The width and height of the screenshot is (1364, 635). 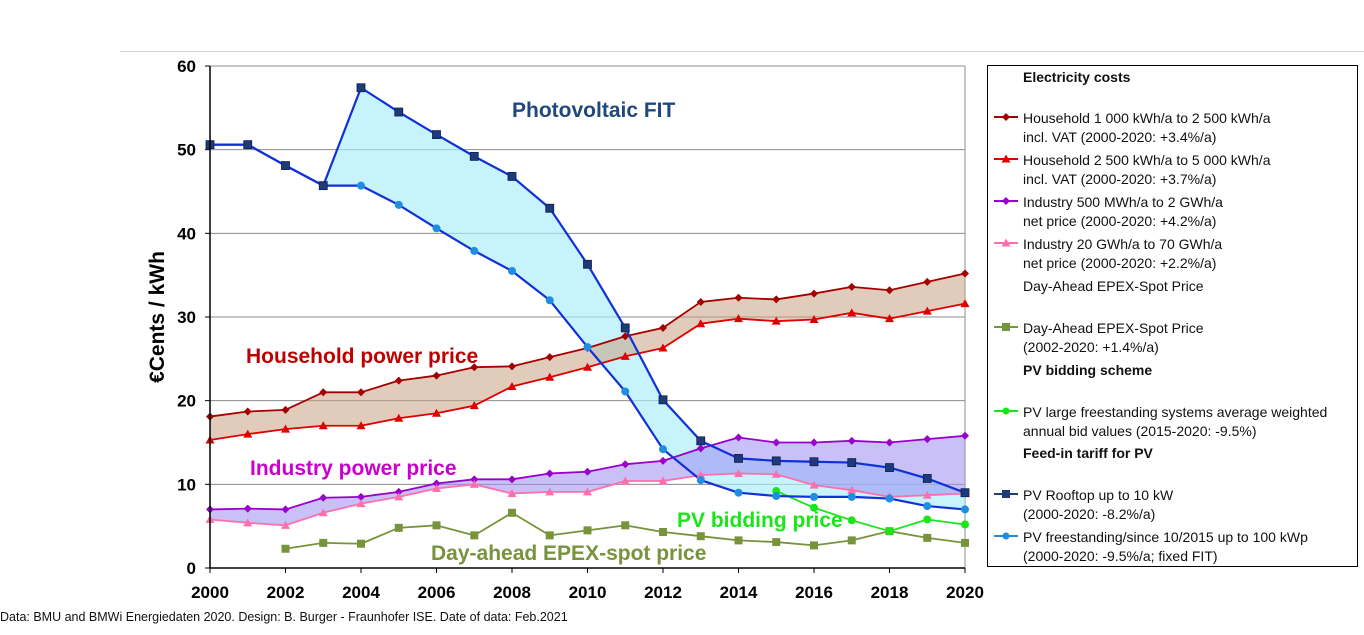 What do you see at coordinates (1088, 370) in the screenshot?
I see `legend-bidding-heading: PV bidding scheme` at bounding box center [1088, 370].